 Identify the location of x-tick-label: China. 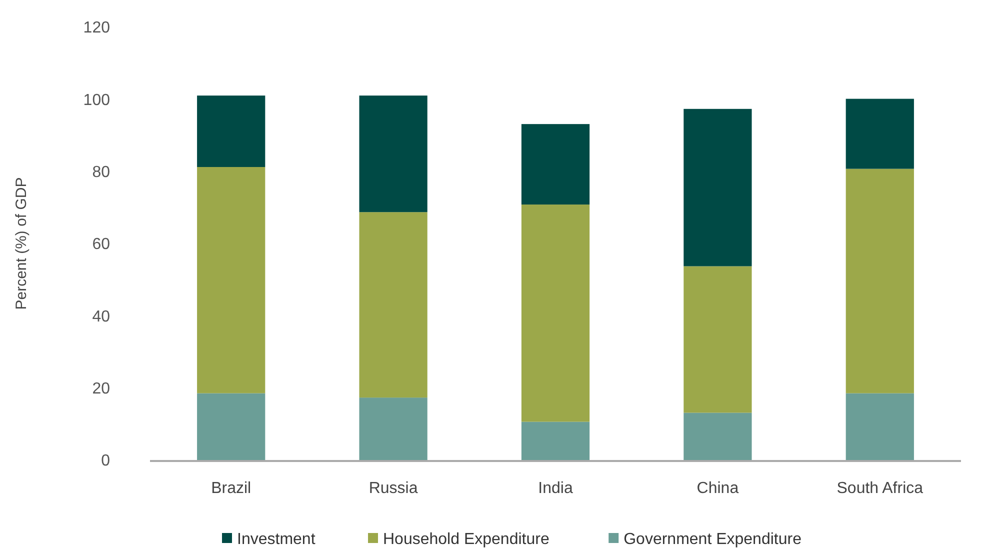
(717, 488).